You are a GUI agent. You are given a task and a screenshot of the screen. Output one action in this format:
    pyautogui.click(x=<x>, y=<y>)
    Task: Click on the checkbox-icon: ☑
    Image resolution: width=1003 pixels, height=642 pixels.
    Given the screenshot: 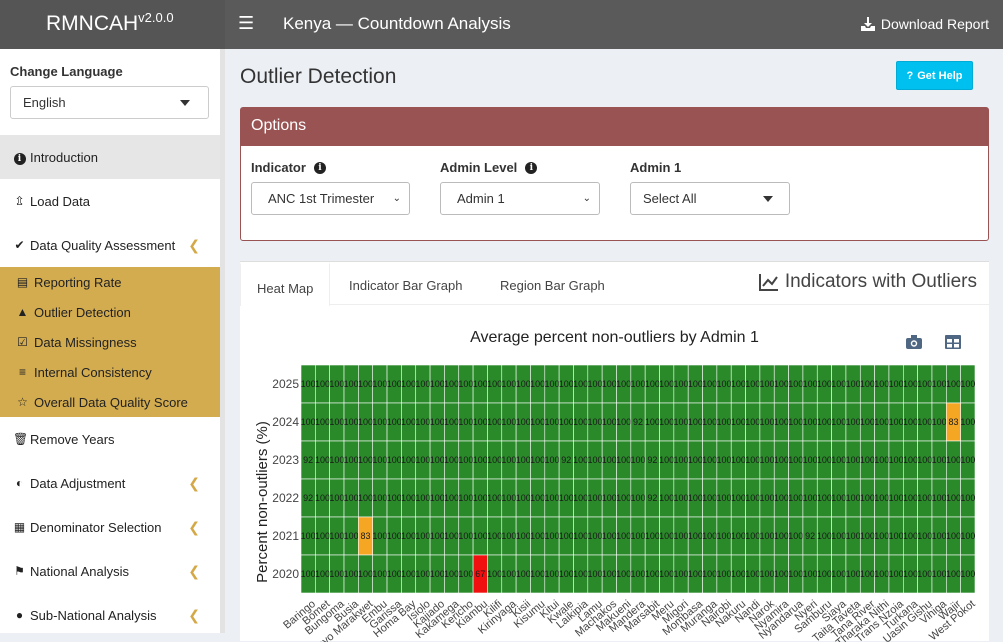 What is the action you would take?
    pyautogui.click(x=22, y=342)
    